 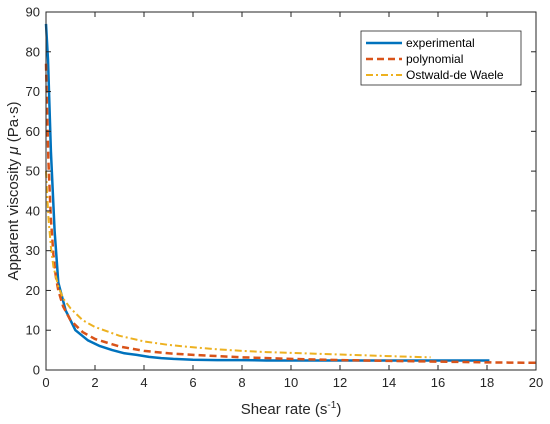 I want to click on y-axis-title-symbol: μ, so click(x=13, y=150).